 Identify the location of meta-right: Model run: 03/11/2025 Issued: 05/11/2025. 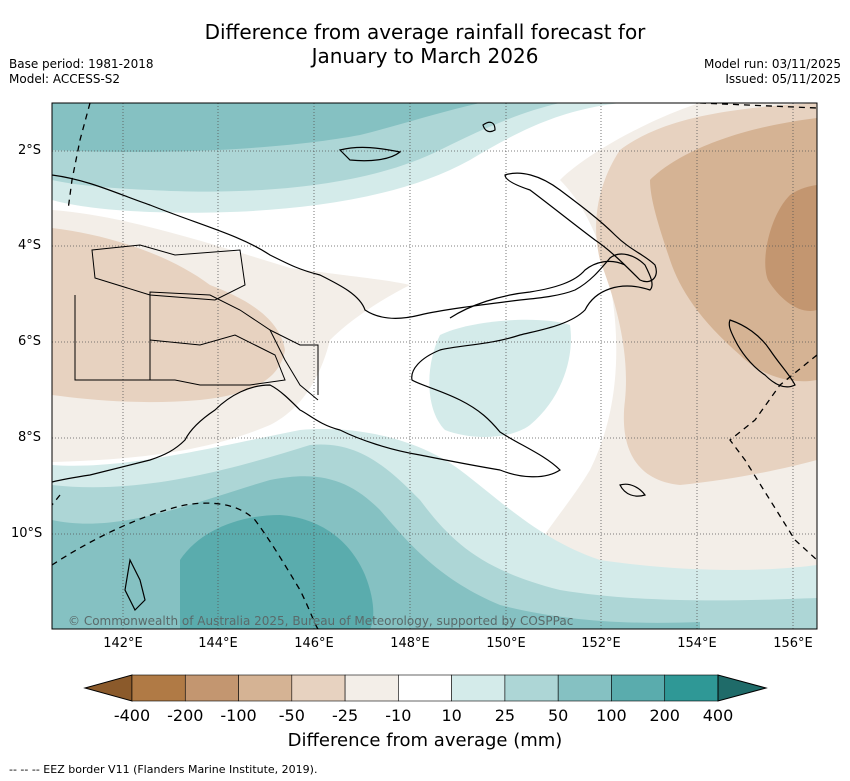
(772, 72).